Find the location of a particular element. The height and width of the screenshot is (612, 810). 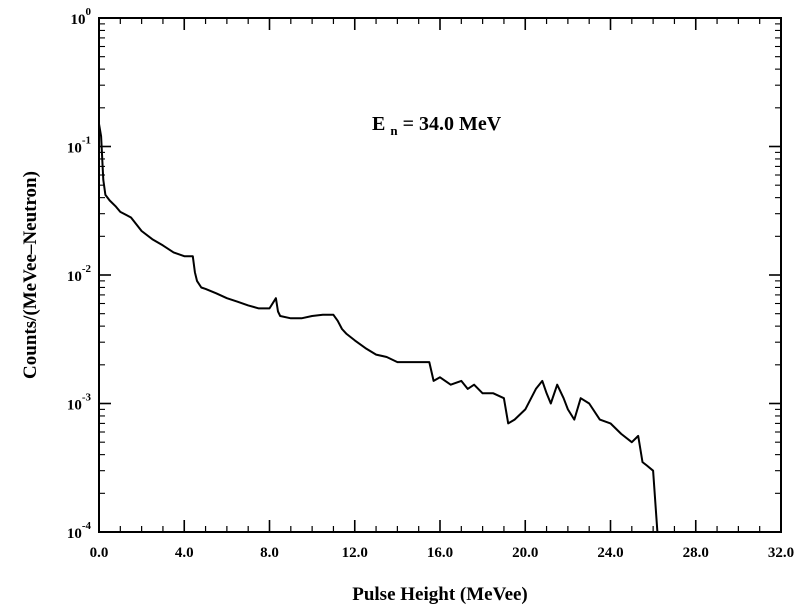

y-axis-label: Counts/(MeVee–Neutron) is located at coordinates (30, 275).